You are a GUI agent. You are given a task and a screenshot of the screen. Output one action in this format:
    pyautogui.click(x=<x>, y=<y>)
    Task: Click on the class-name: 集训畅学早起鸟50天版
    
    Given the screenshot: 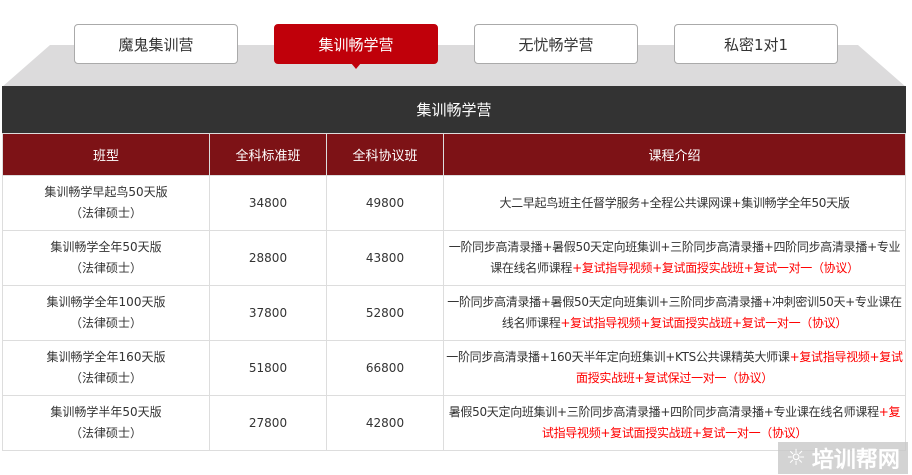 What is the action you would take?
    pyautogui.click(x=106, y=192)
    